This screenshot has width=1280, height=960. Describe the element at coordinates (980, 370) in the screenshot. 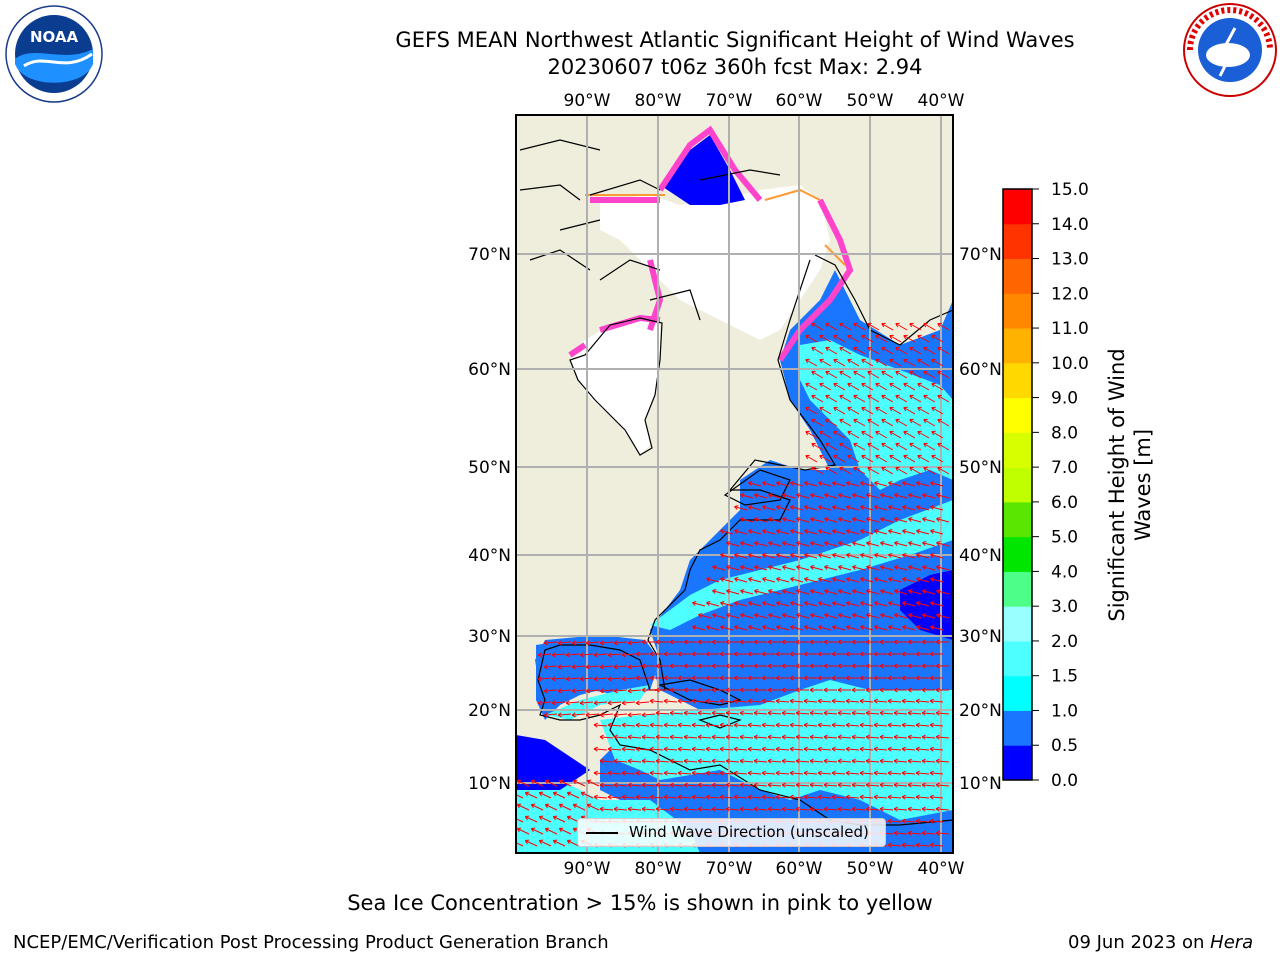

I see `lat-label-right: 60°N` at that location.